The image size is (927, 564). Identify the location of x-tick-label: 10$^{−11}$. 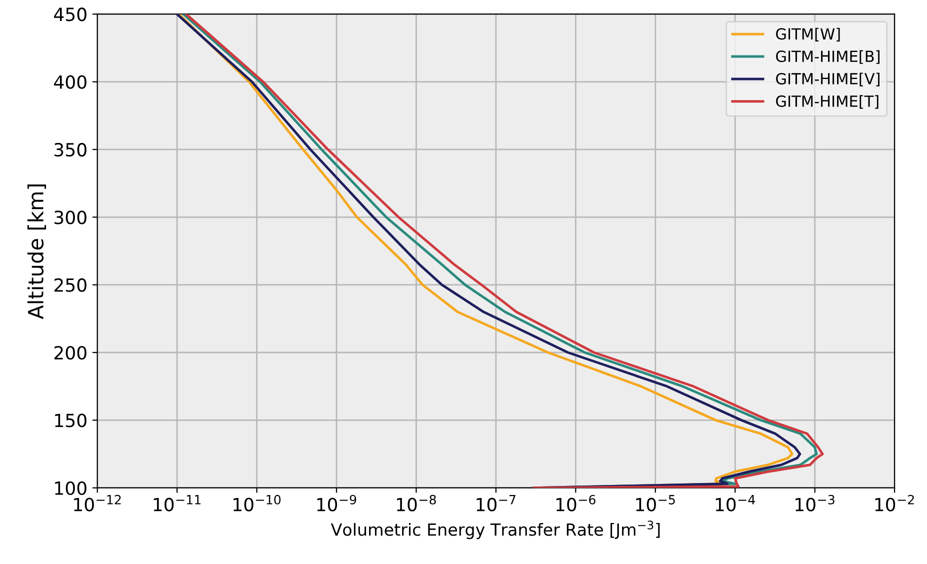
(177, 503).